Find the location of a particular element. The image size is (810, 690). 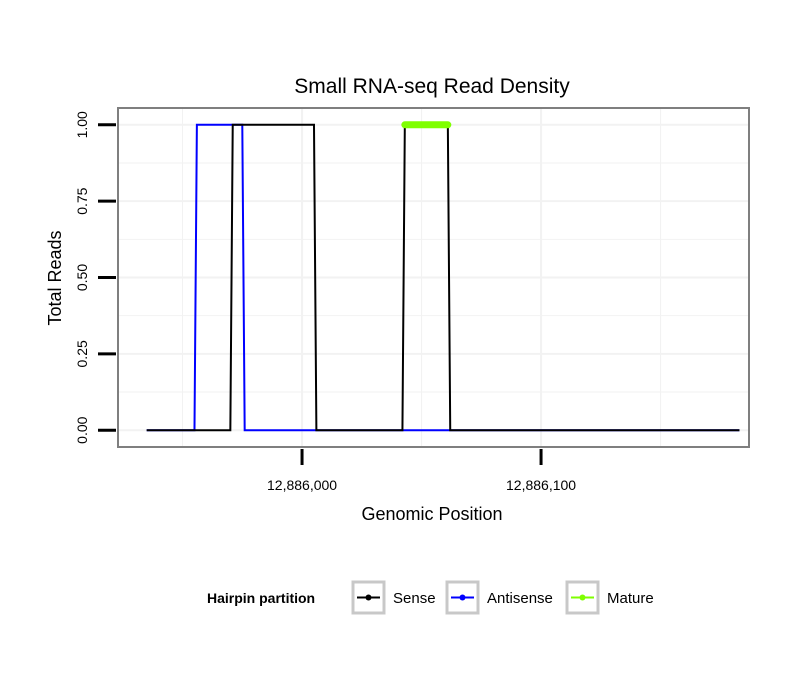

x-tick-label: 12,886,100 is located at coordinates (541, 485).